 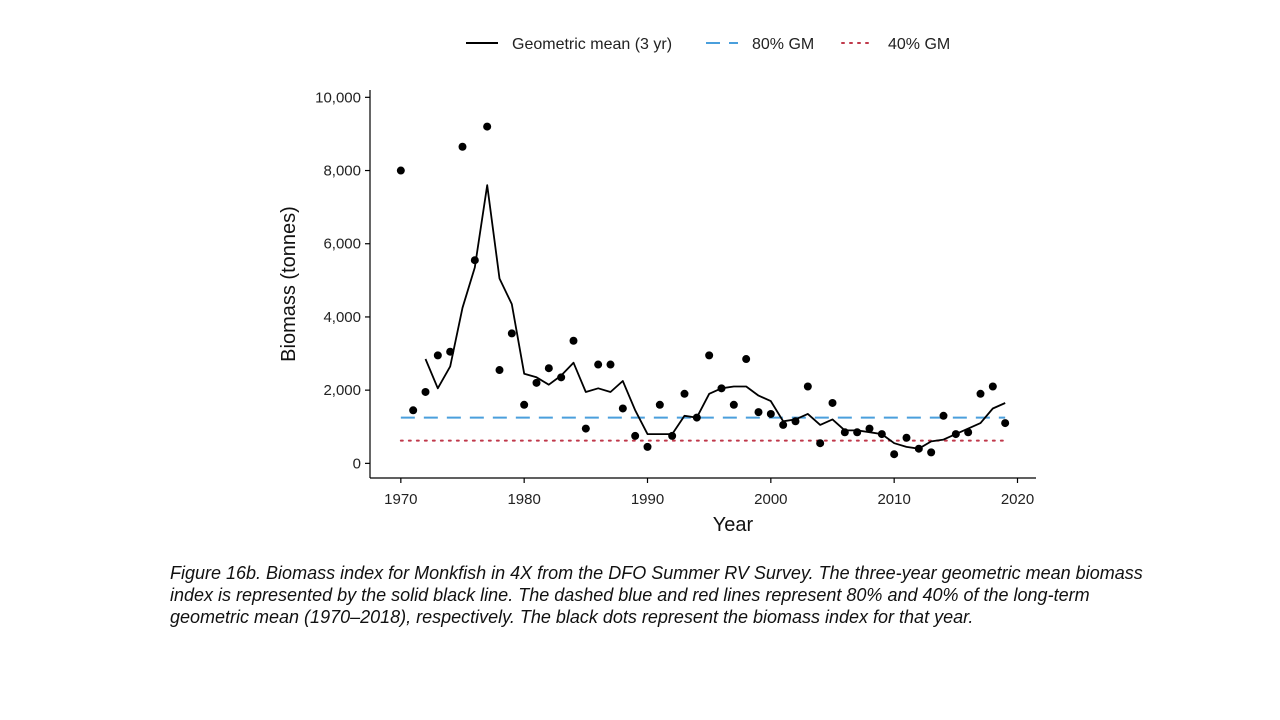 What do you see at coordinates (647, 499) in the screenshot?
I see `x-tick-label: 1990` at bounding box center [647, 499].